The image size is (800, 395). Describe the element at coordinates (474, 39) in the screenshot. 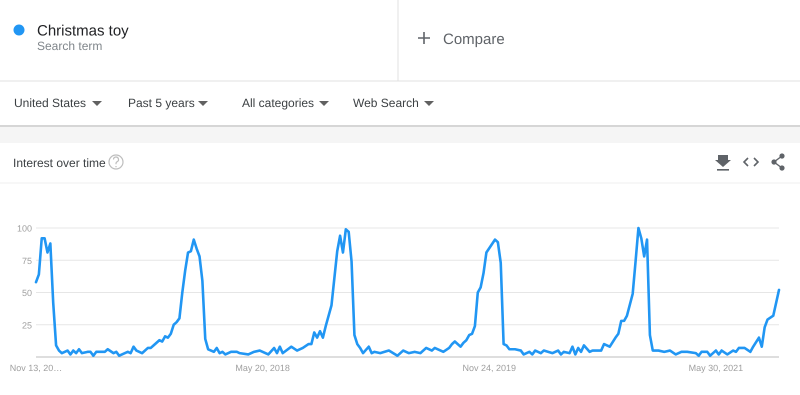

I see `text: Compare` at that location.